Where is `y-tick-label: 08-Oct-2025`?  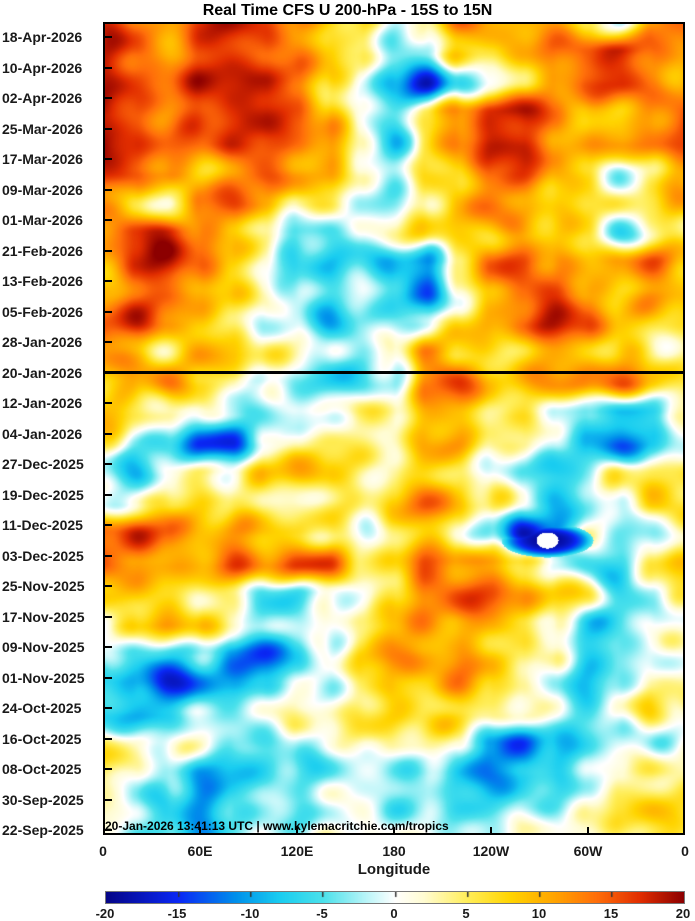
y-tick-label: 08-Oct-2025 is located at coordinates (42, 769).